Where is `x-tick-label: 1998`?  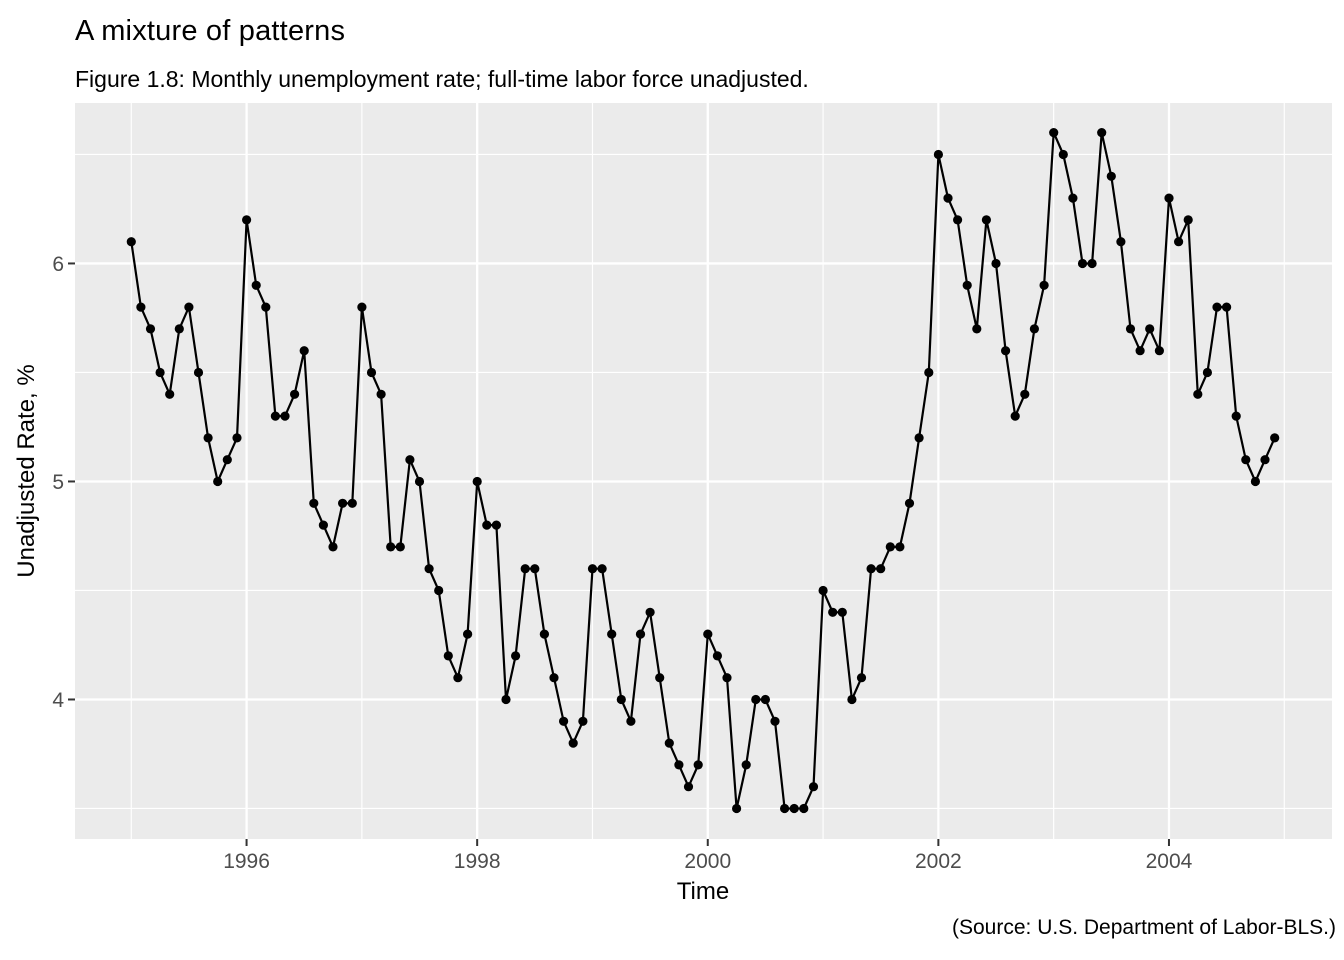 x-tick-label: 1998 is located at coordinates (477, 861).